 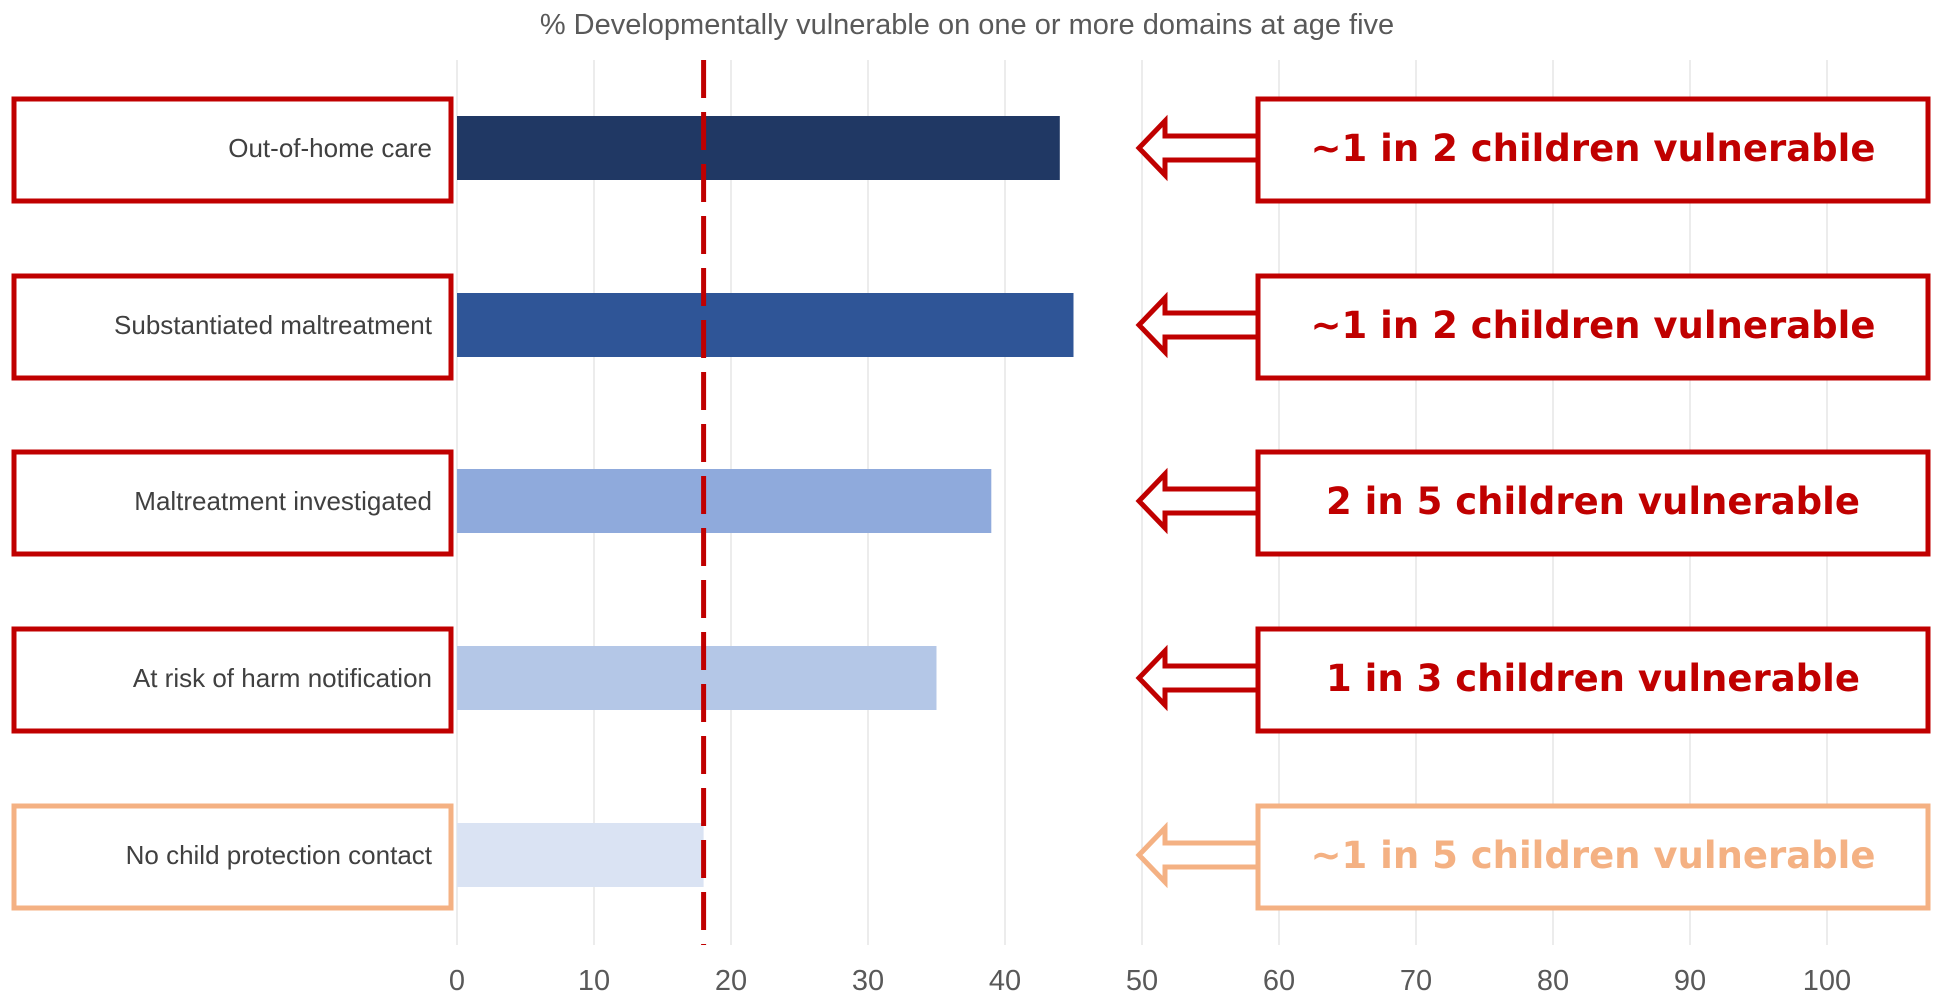 What do you see at coordinates (1142, 981) in the screenshot?
I see `x-tick-label: 50` at bounding box center [1142, 981].